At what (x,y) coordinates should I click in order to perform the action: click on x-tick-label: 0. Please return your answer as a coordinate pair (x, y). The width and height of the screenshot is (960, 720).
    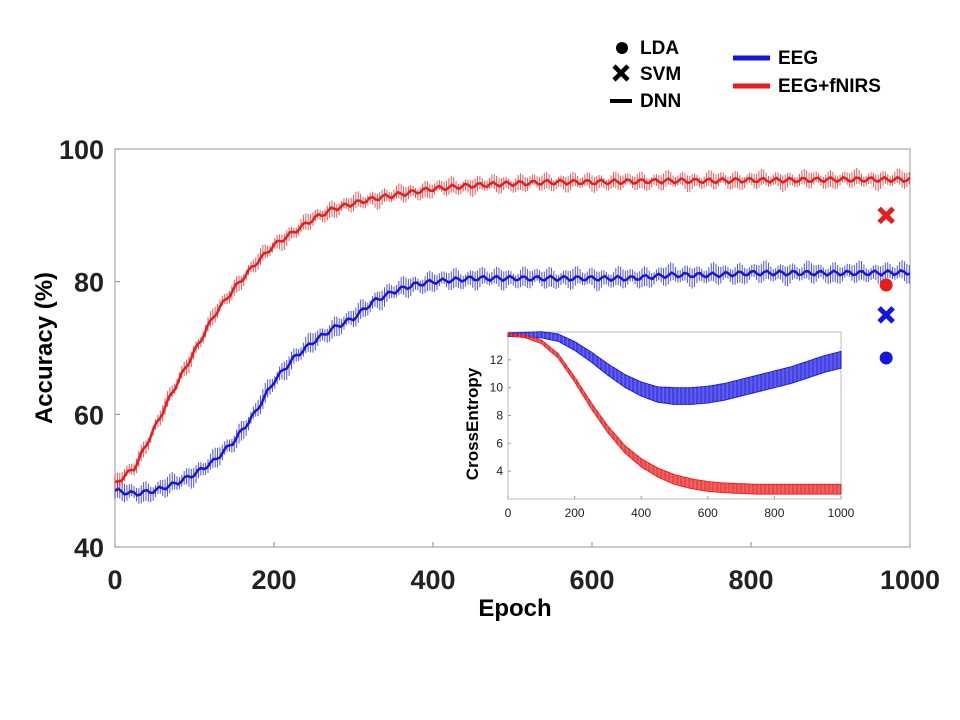
    Looking at the image, I should click on (114, 580).